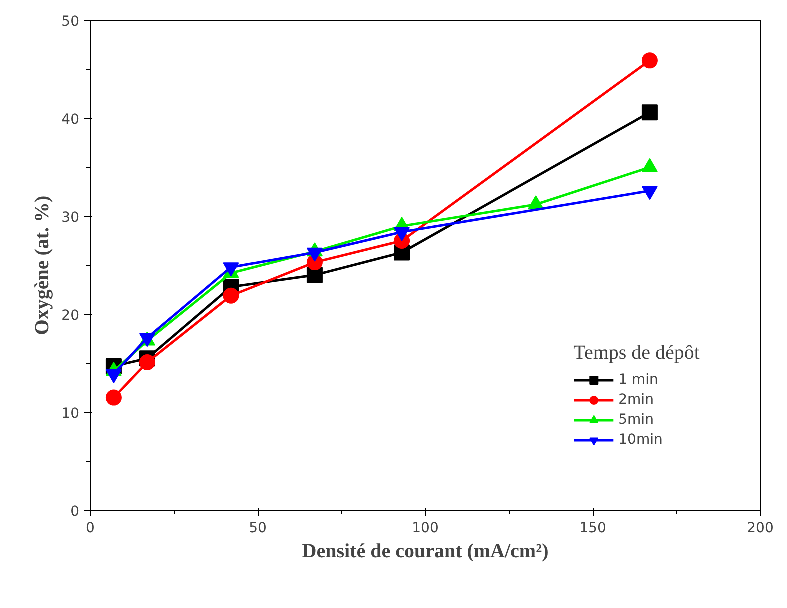 The height and width of the screenshot is (608, 787). What do you see at coordinates (638, 380) in the screenshot?
I see `legend-label: 1 min` at bounding box center [638, 380].